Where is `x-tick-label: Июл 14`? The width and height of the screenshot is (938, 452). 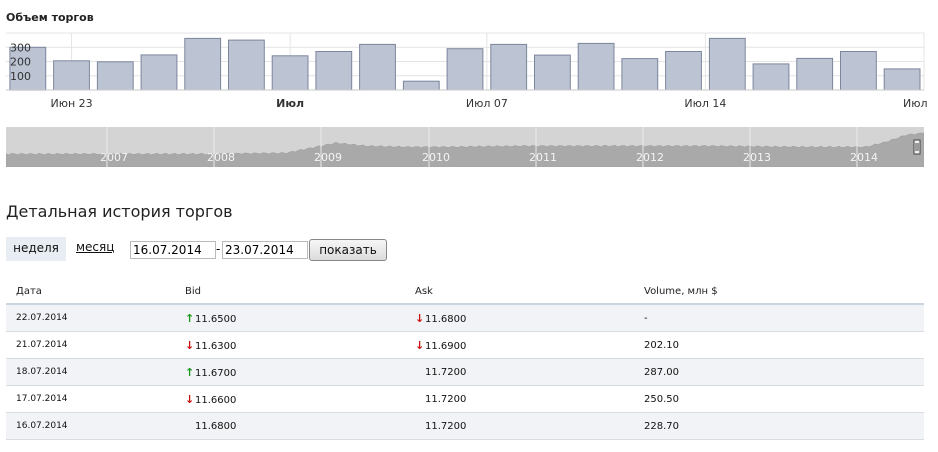 x-tick-label: Июл 14 is located at coordinates (705, 103).